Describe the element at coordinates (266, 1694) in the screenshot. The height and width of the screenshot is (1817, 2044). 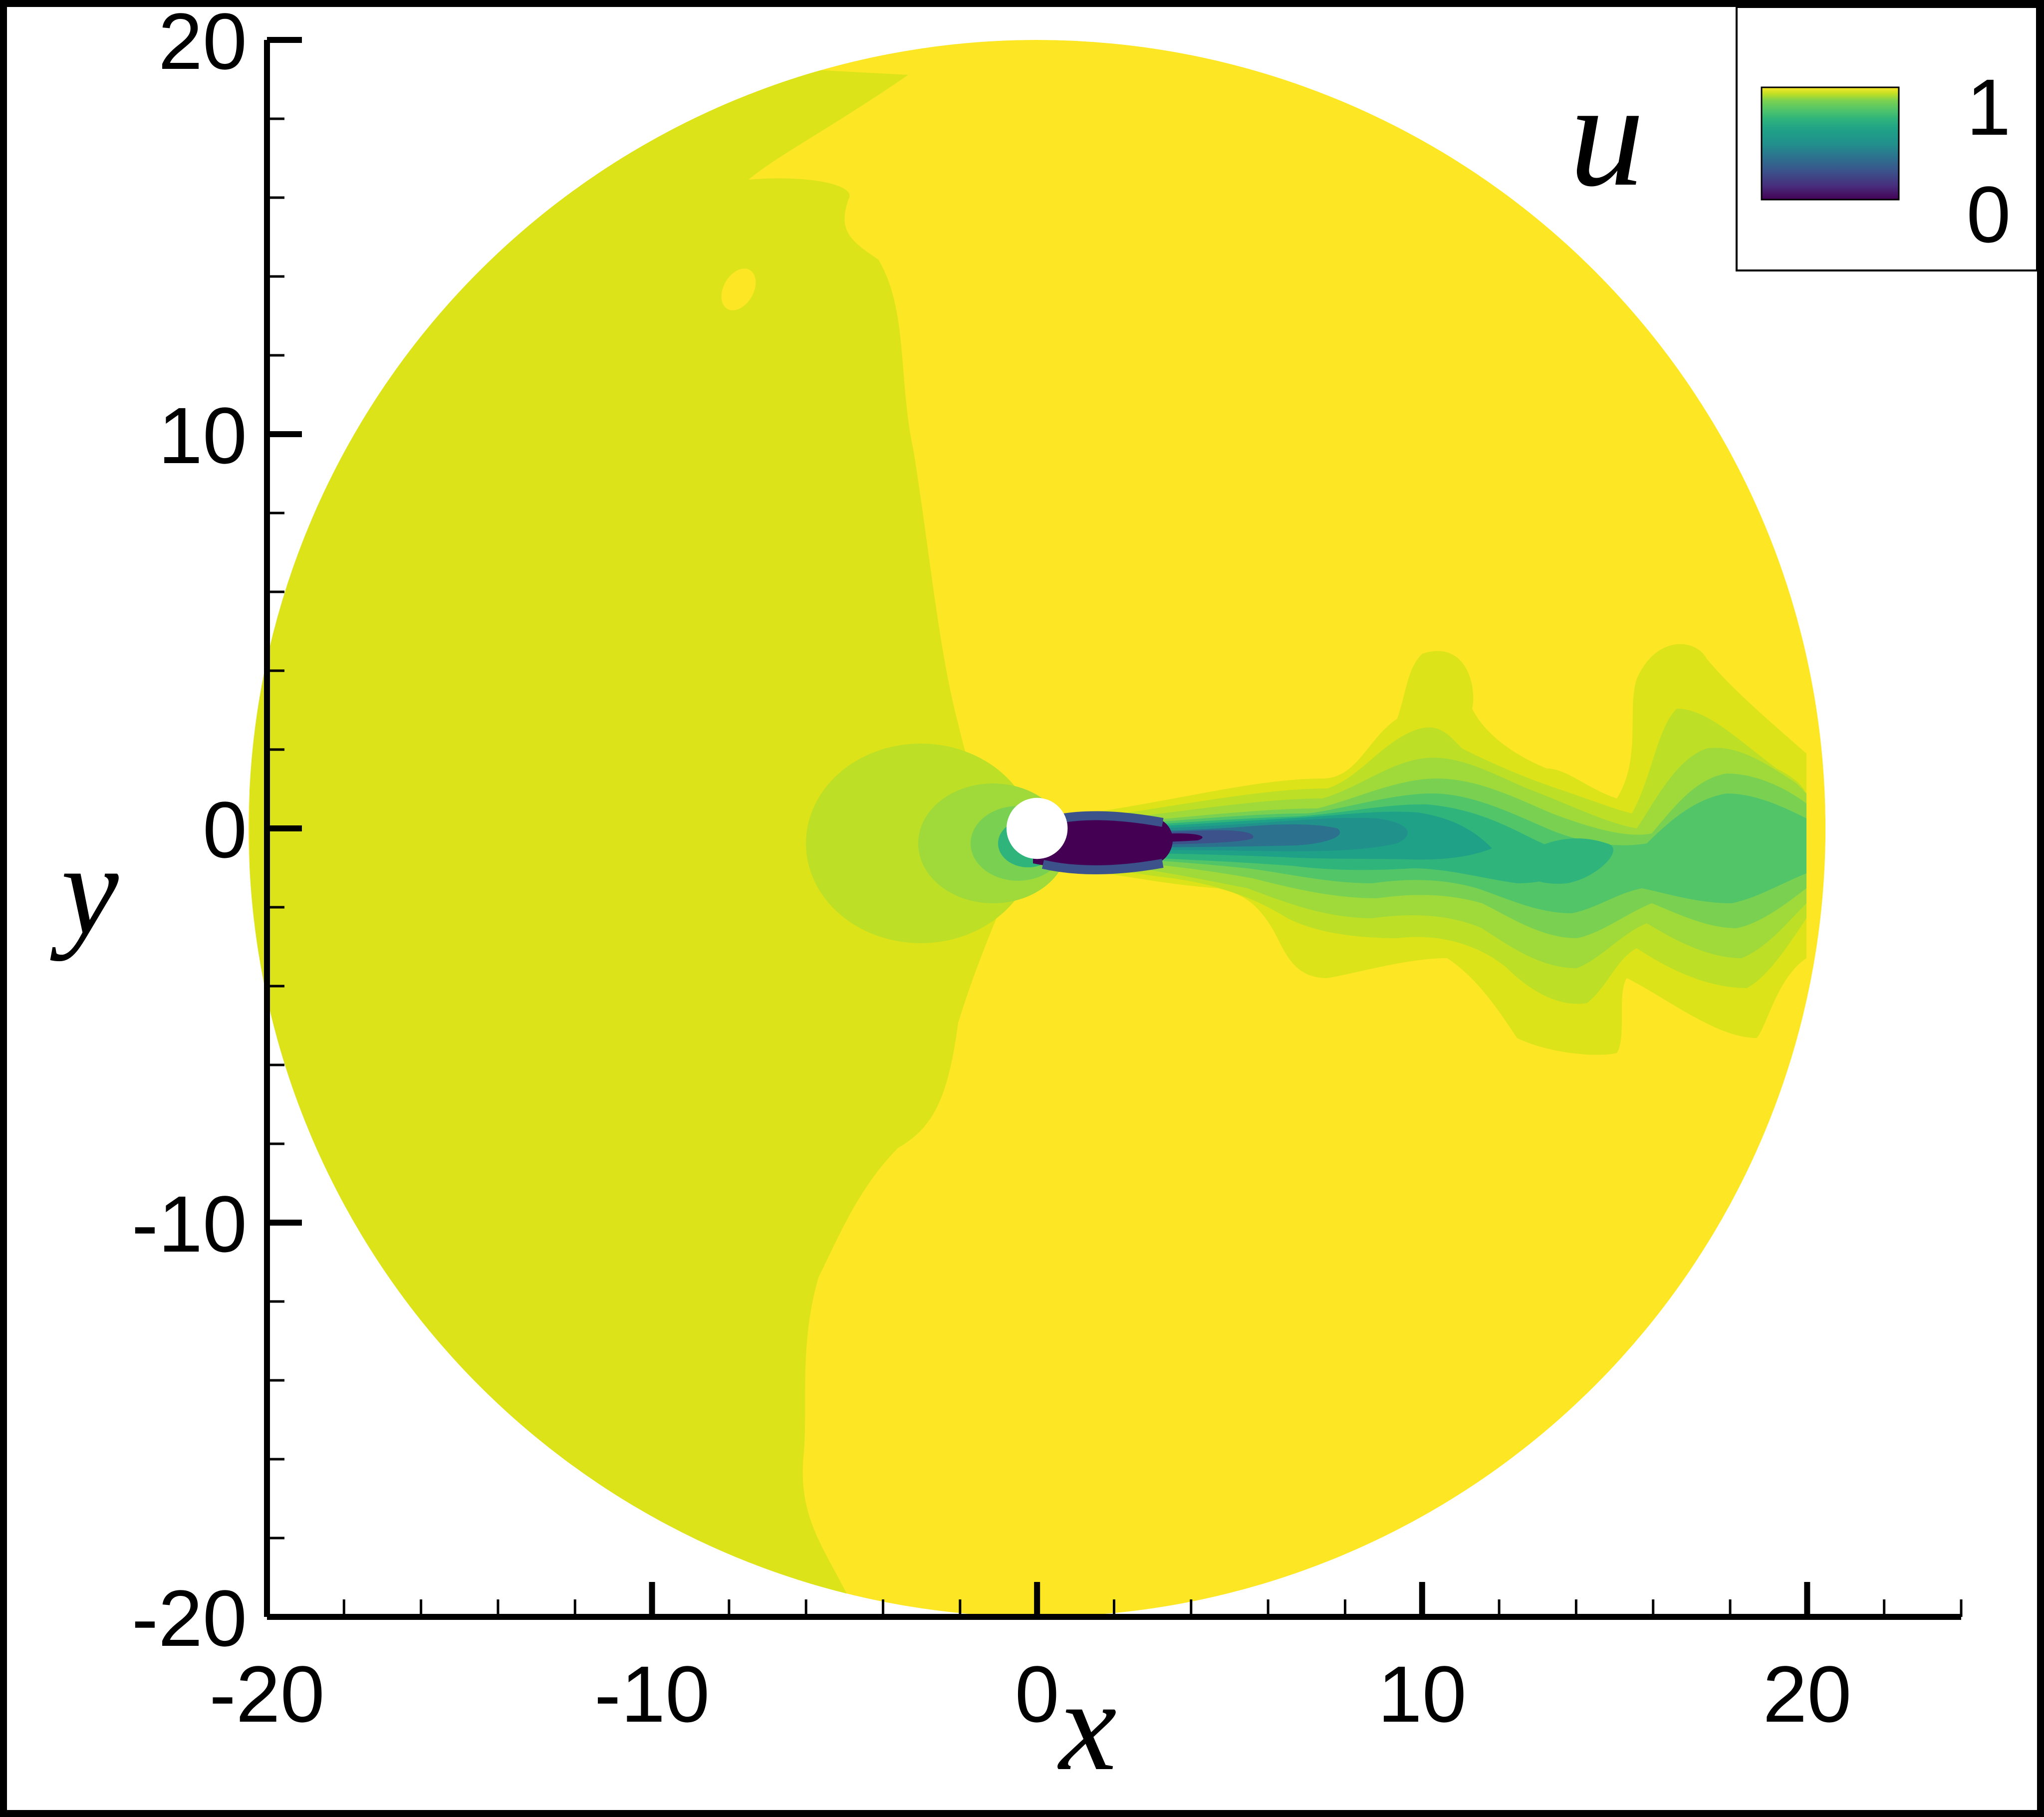
I see `x-tick-label: -20` at that location.